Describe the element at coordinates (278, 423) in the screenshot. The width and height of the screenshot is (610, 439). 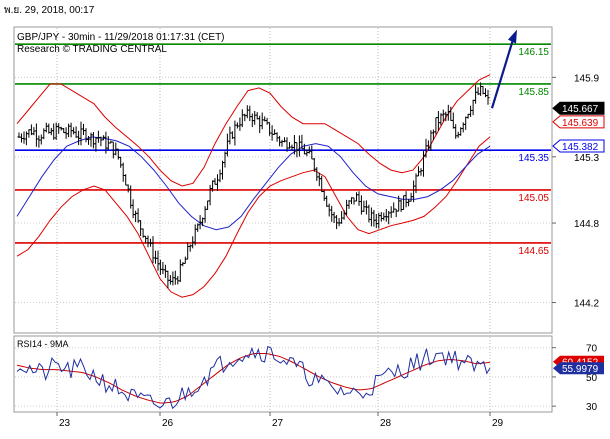
I see `x-tick-label: 27` at that location.